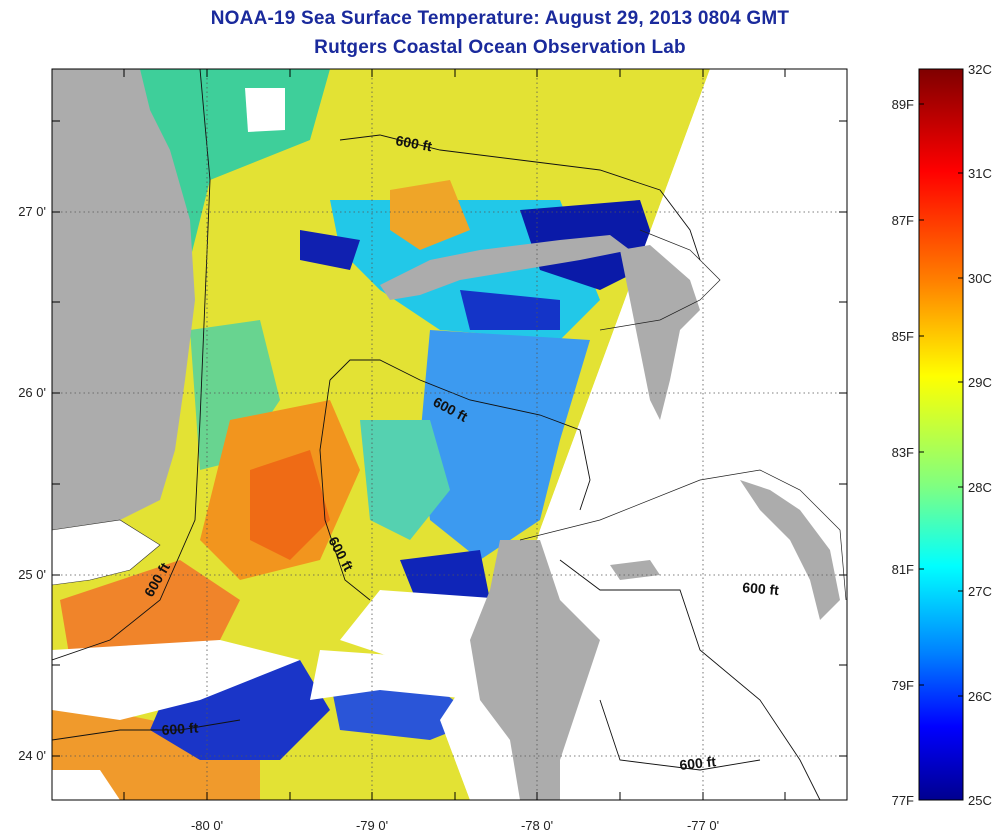 This screenshot has width=1000, height=840. What do you see at coordinates (903, 336) in the screenshot?
I see `colorbar-label-f: 85F` at bounding box center [903, 336].